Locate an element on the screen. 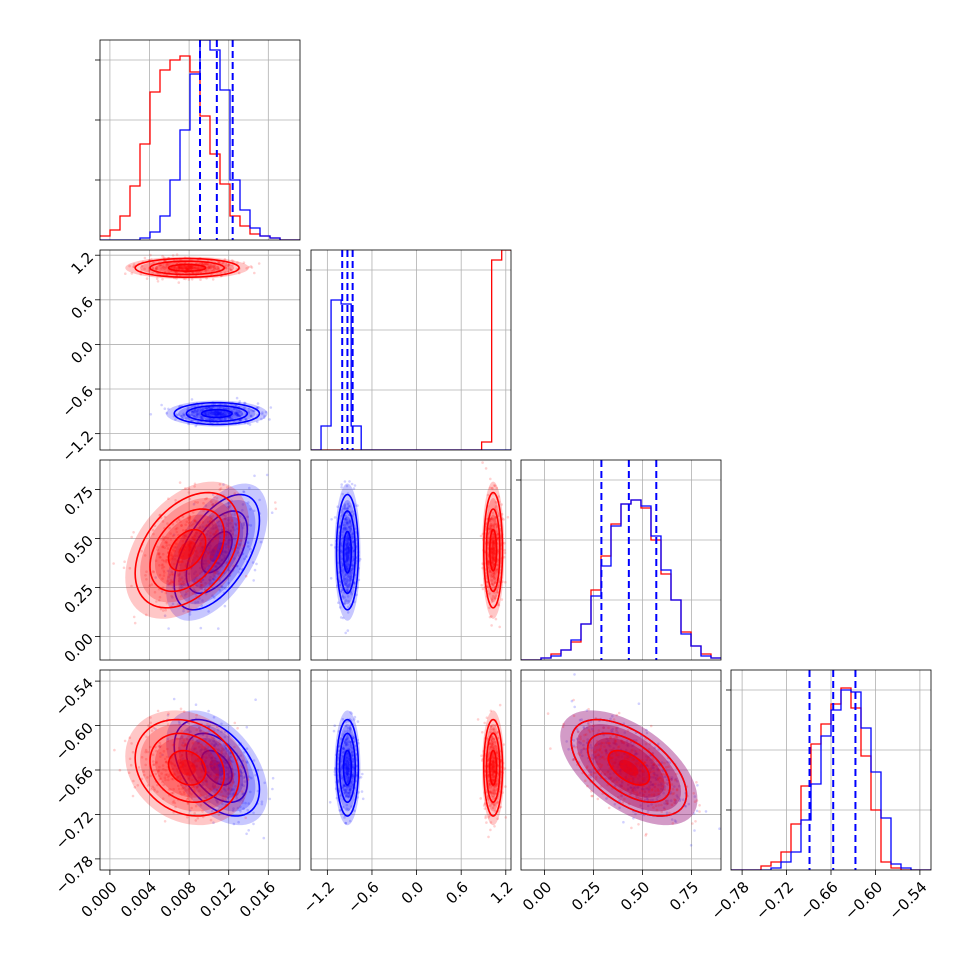 The width and height of the screenshot is (970, 970). panel-3-0-frame is located at coordinates (200, 770).